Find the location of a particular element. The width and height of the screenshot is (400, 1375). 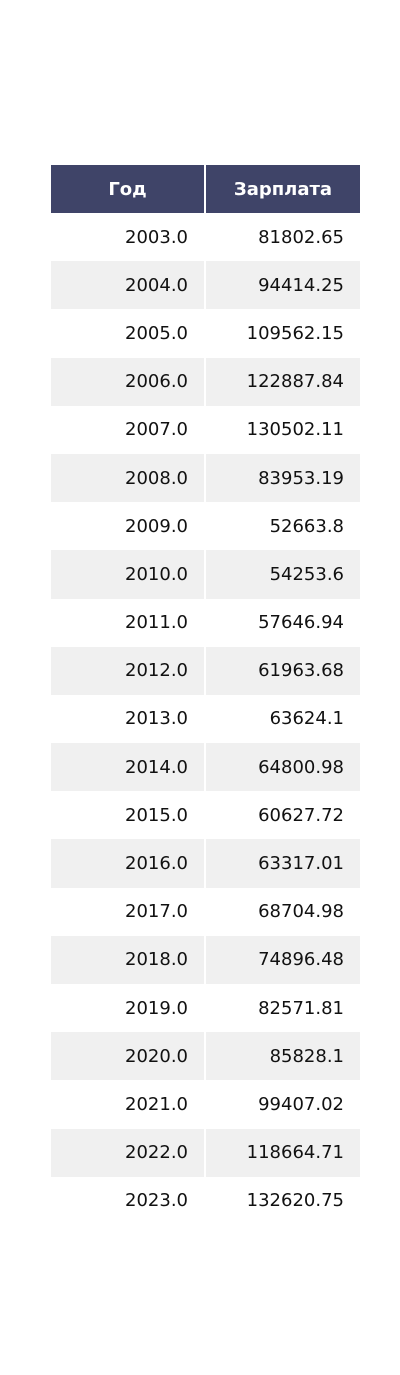

year-cell: 2021.0 is located at coordinates (128, 1104).